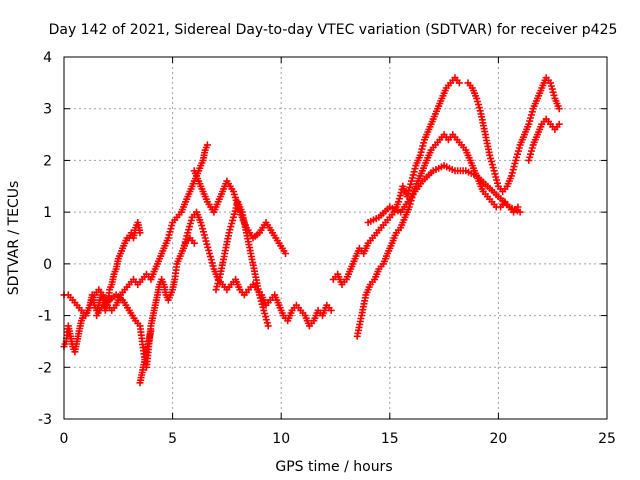  Describe the element at coordinates (45, 368) in the screenshot. I see `y-tick-label: -2` at that location.